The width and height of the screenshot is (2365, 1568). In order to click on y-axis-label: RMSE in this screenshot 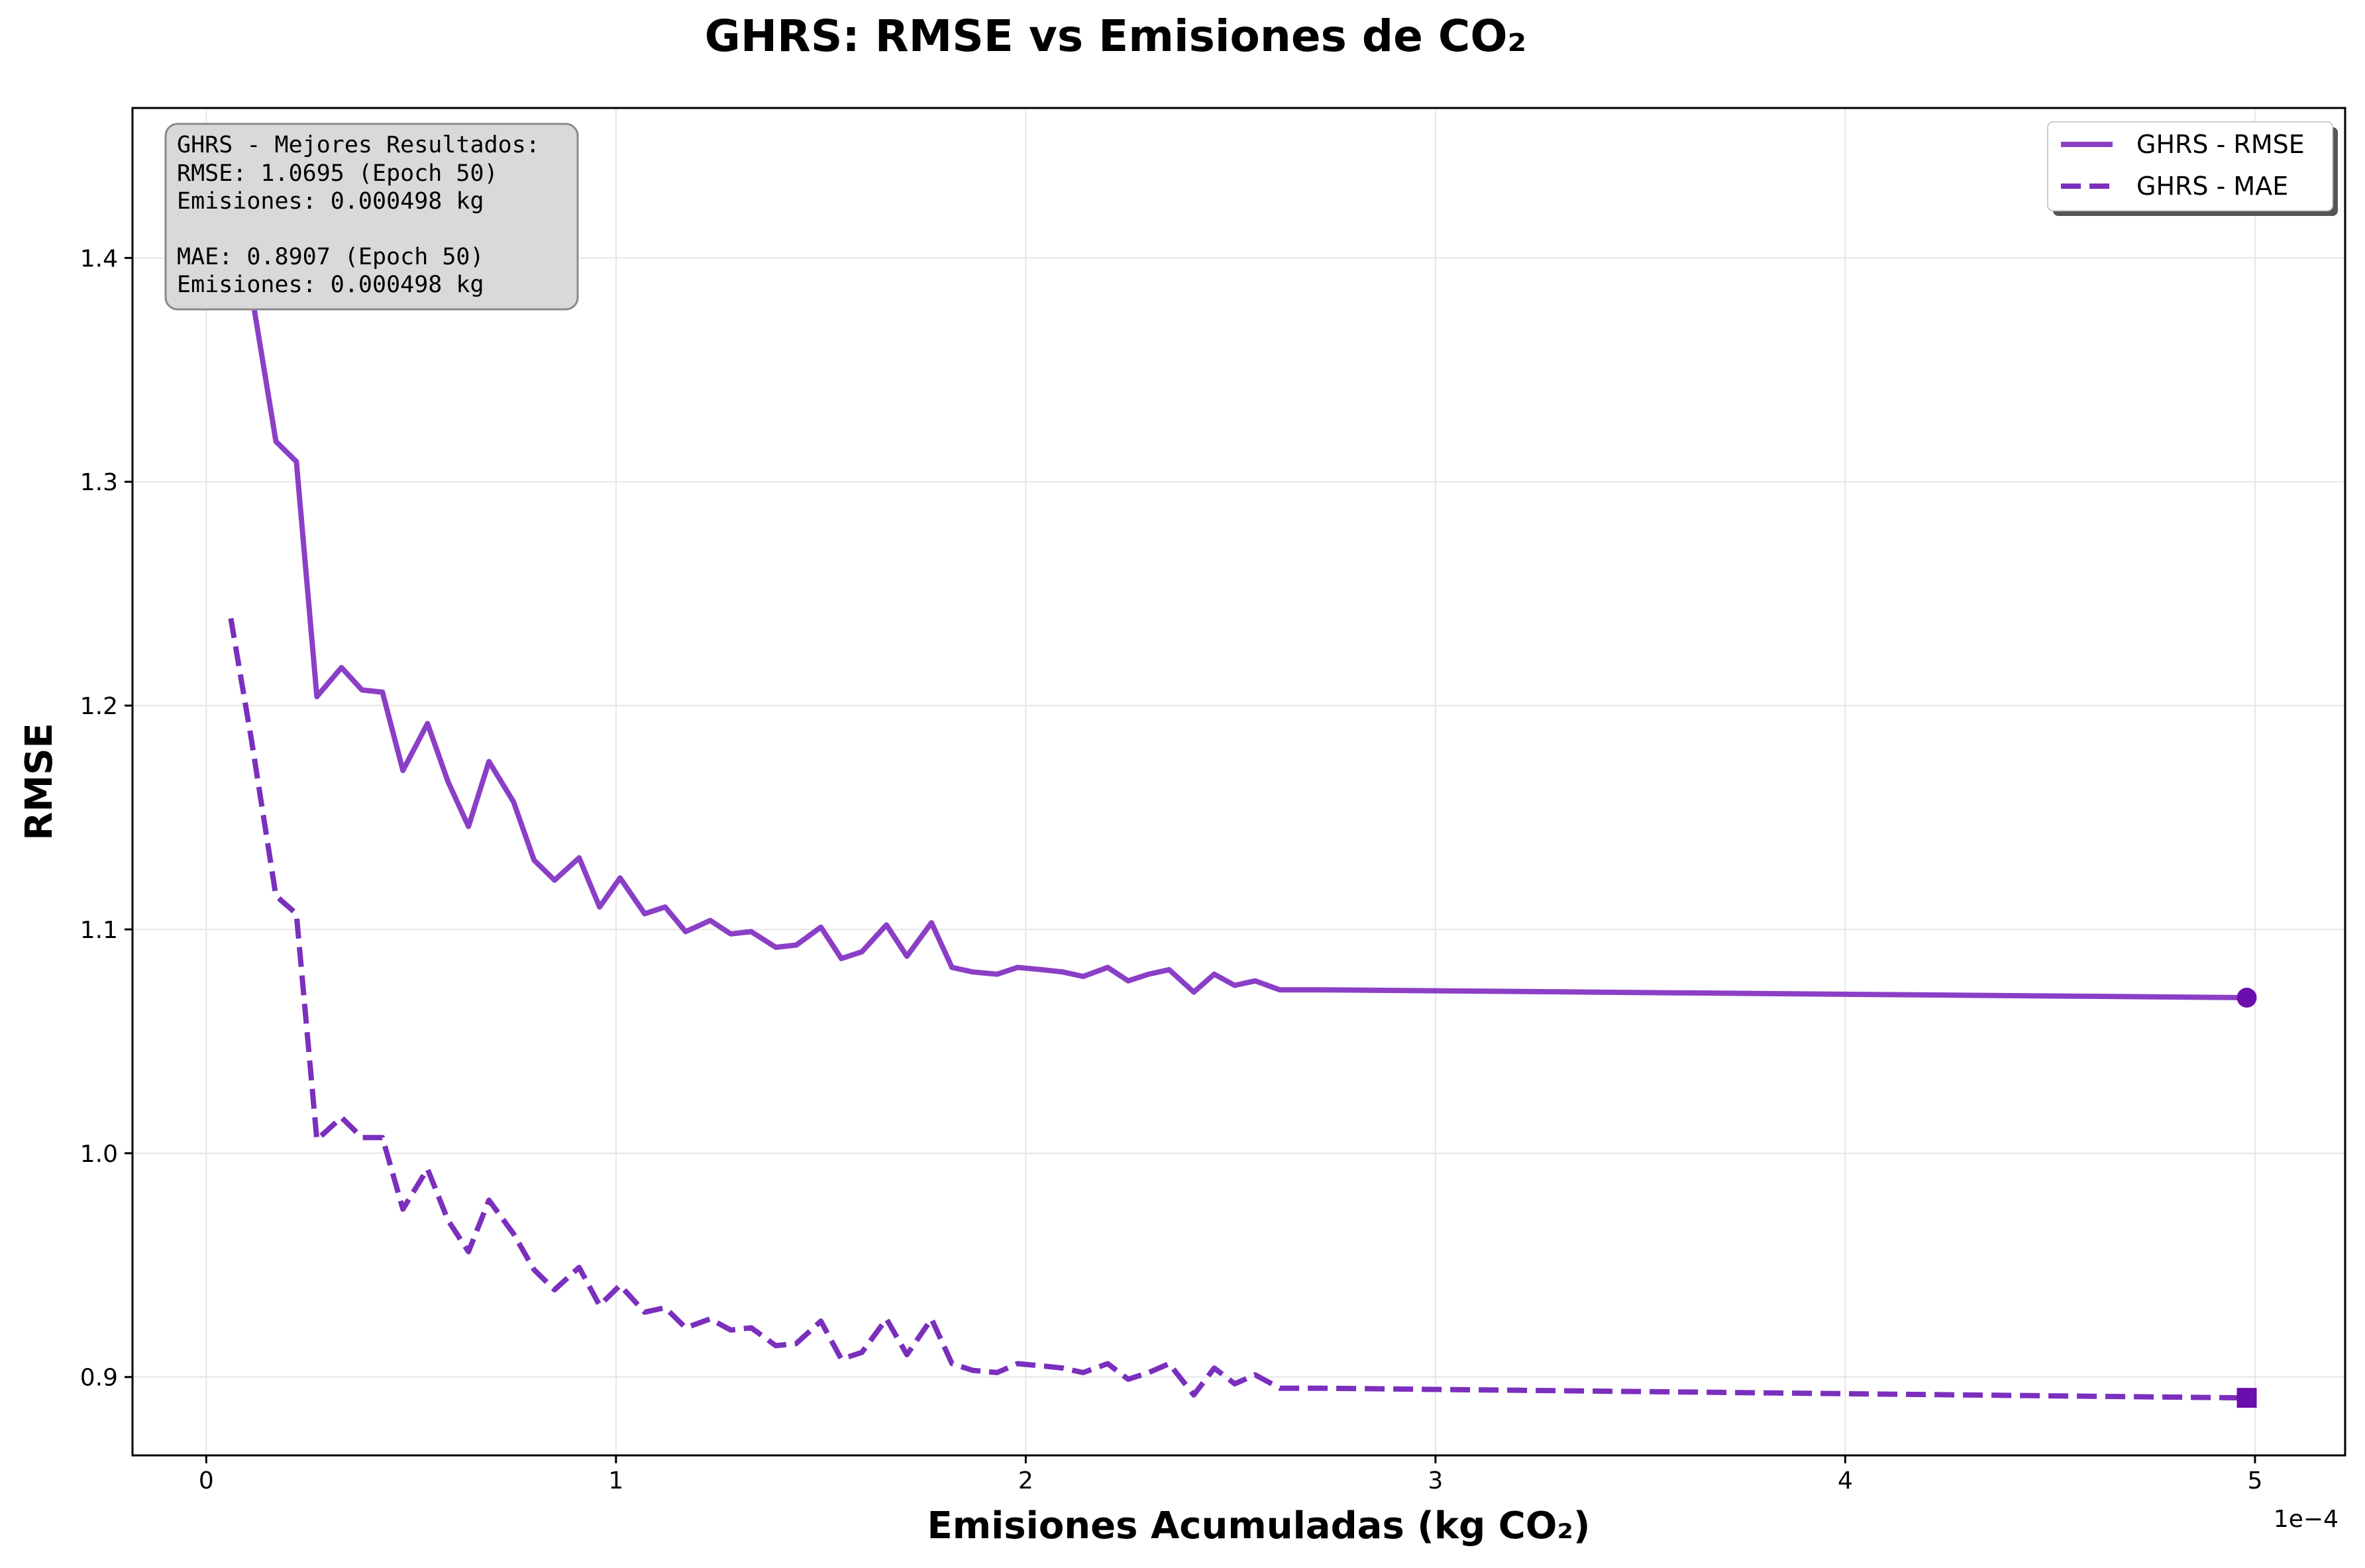, I will do `click(39, 781)`.